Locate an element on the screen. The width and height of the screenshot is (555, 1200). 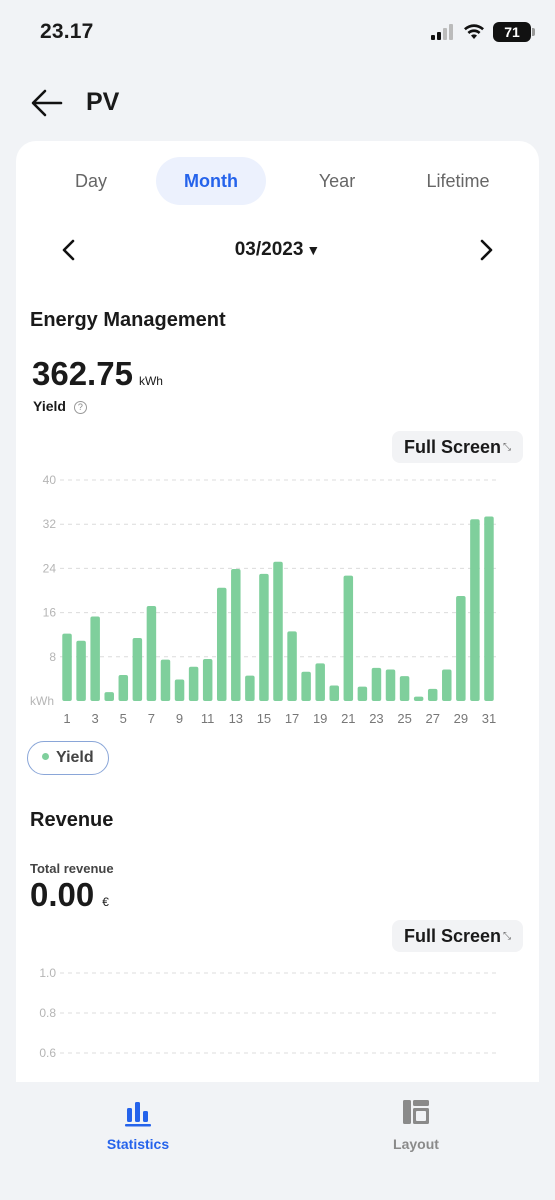
legend-yield-label: Yield is located at coordinates (75, 757).